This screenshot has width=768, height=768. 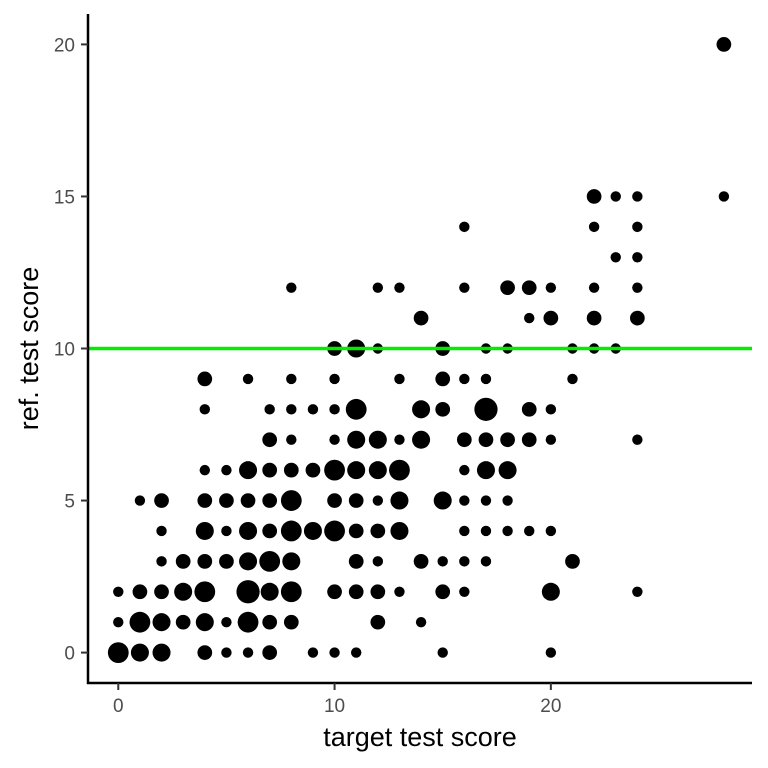 What do you see at coordinates (64, 350) in the screenshot?
I see `y-tick-label: 10` at bounding box center [64, 350].